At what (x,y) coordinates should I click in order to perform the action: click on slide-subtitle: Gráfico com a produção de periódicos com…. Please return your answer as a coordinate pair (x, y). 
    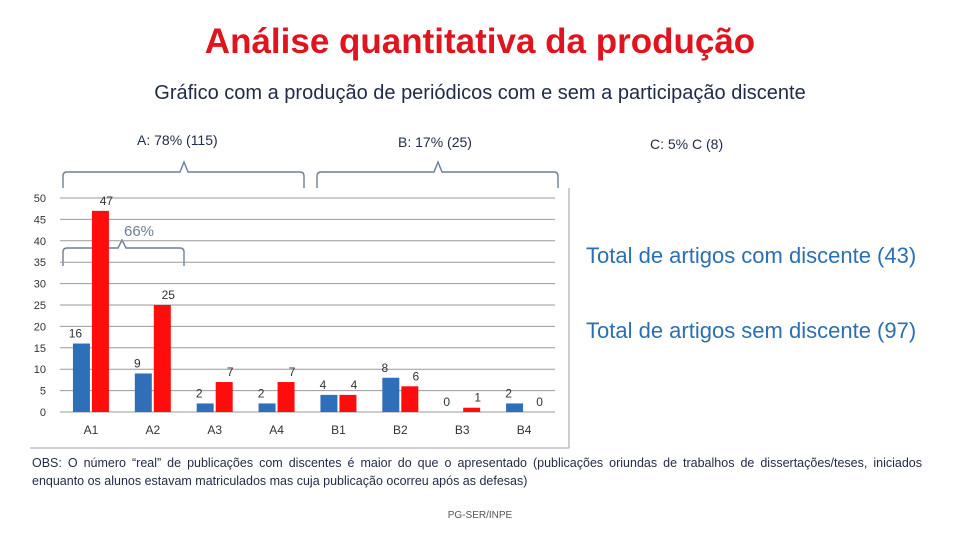
    Looking at the image, I should click on (480, 93).